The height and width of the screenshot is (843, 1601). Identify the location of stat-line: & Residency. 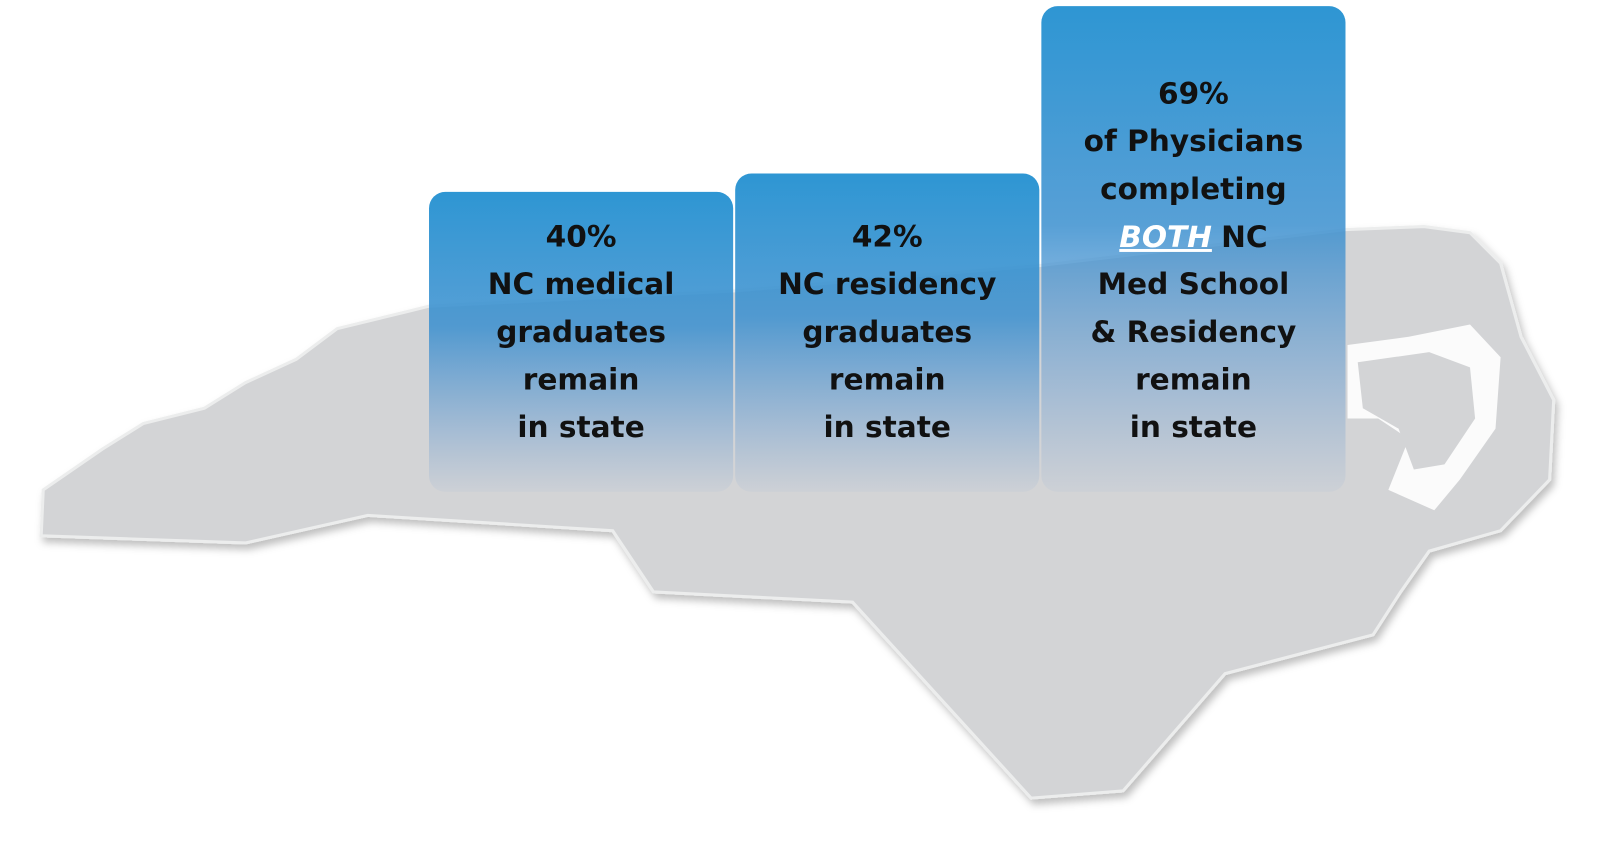
(1194, 332).